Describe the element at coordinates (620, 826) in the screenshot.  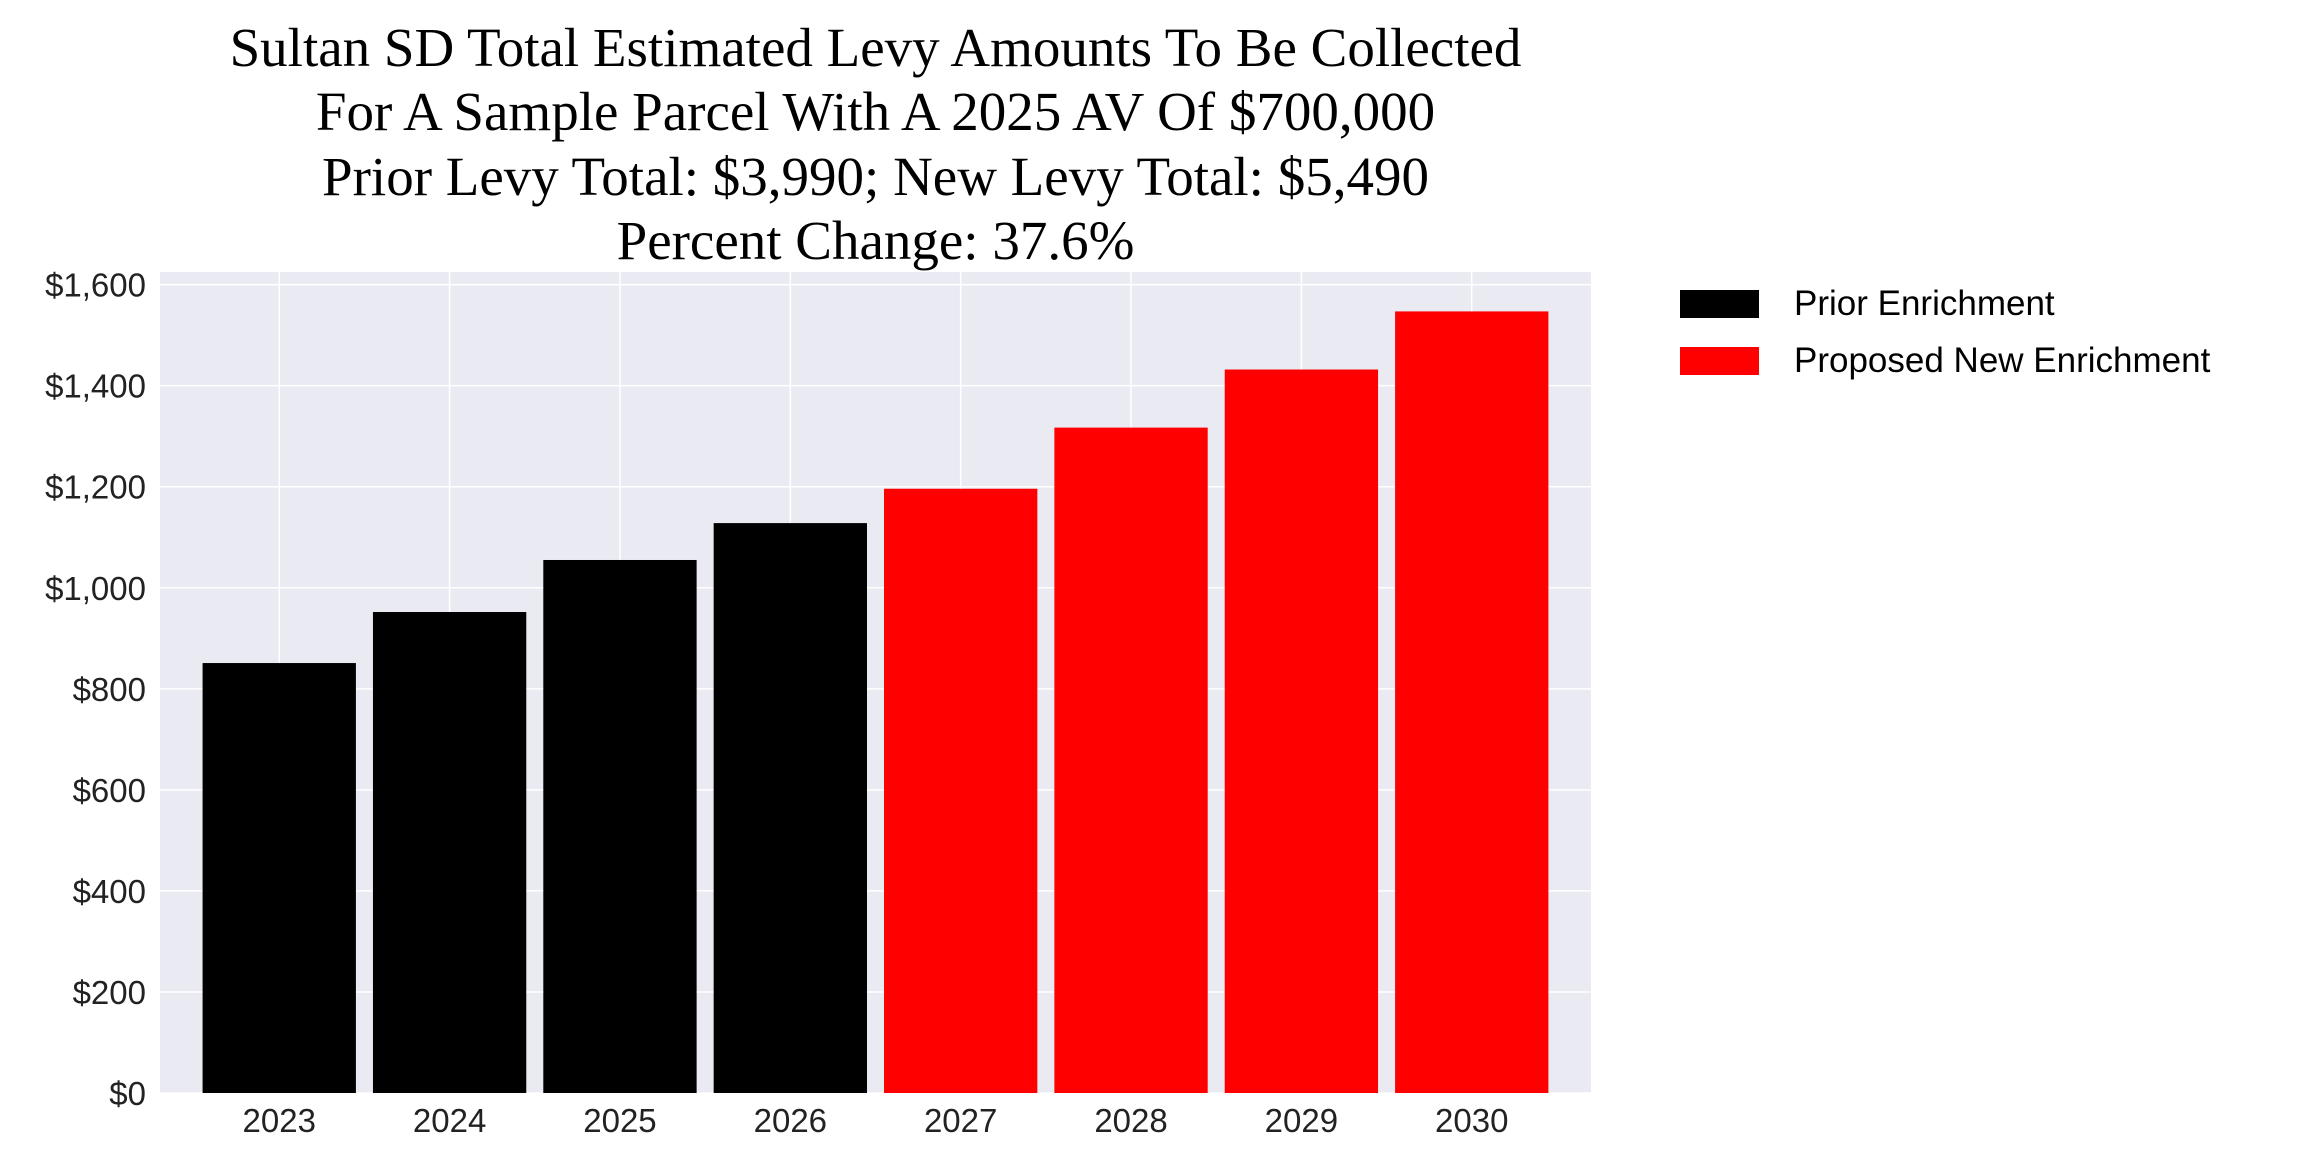
I see `bar-2025` at that location.